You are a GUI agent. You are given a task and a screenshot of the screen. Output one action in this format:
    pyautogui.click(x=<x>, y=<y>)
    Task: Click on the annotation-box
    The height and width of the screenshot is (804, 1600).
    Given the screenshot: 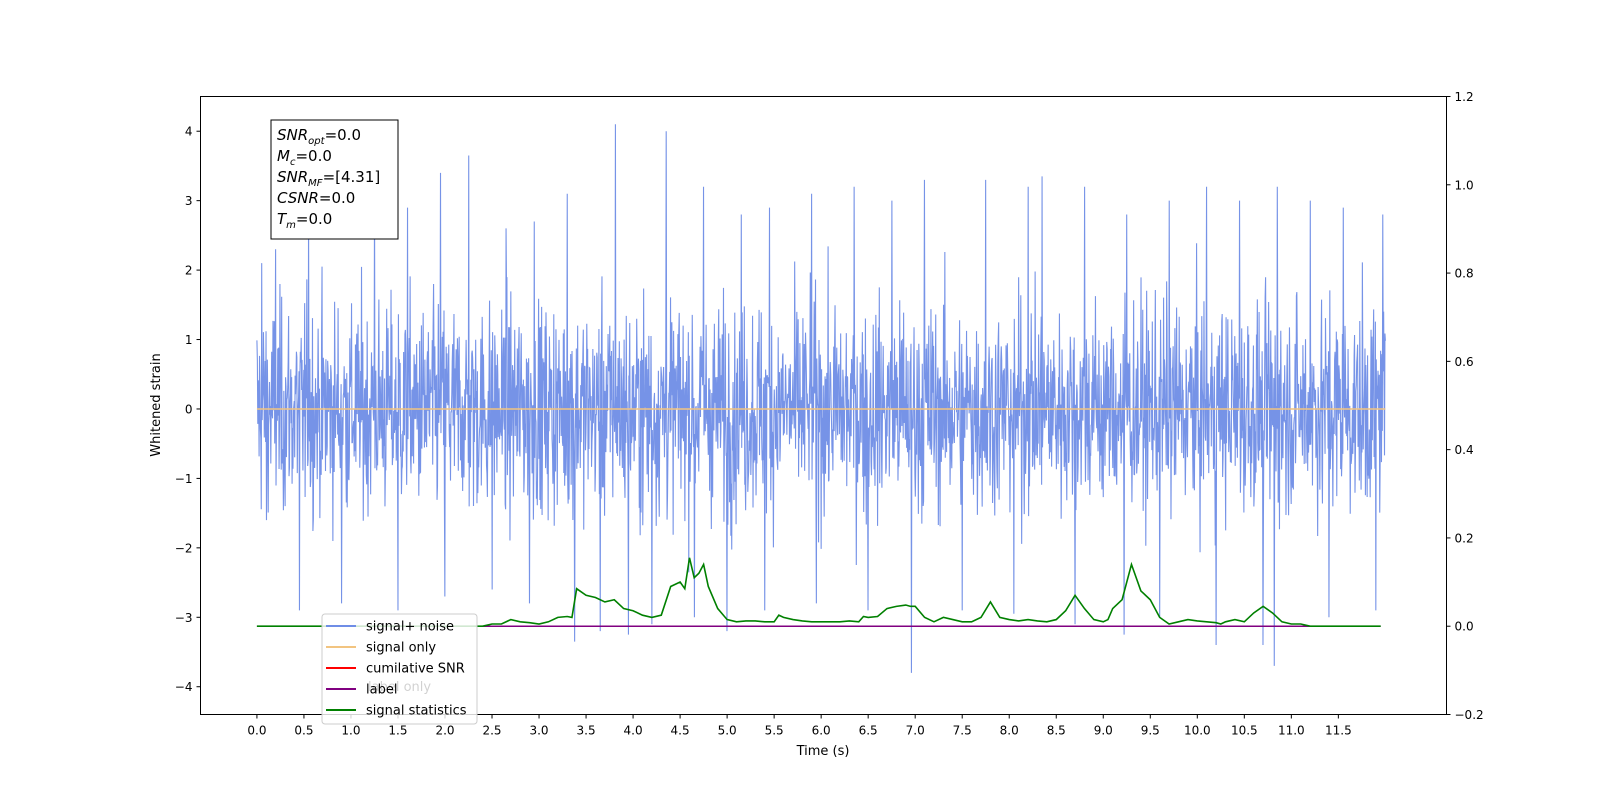 What is the action you would take?
    pyautogui.click(x=334, y=179)
    